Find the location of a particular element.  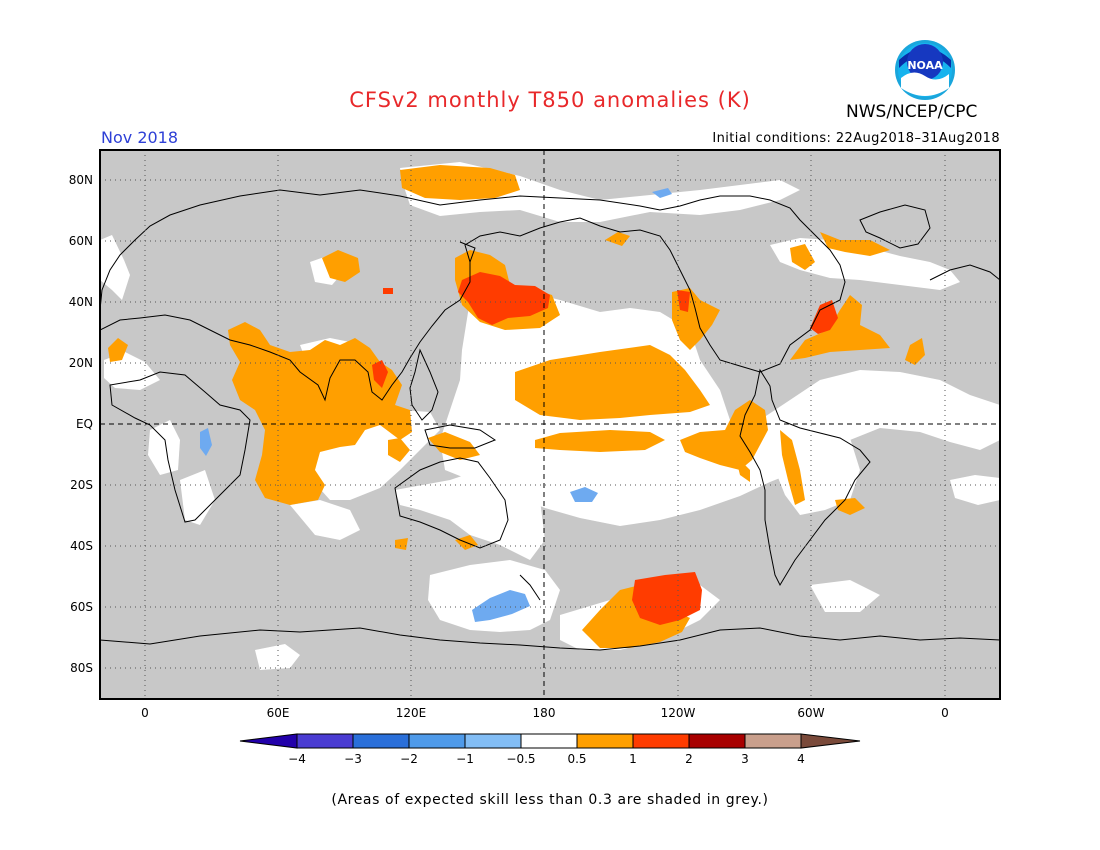

color-legend is located at coordinates (550, 741).